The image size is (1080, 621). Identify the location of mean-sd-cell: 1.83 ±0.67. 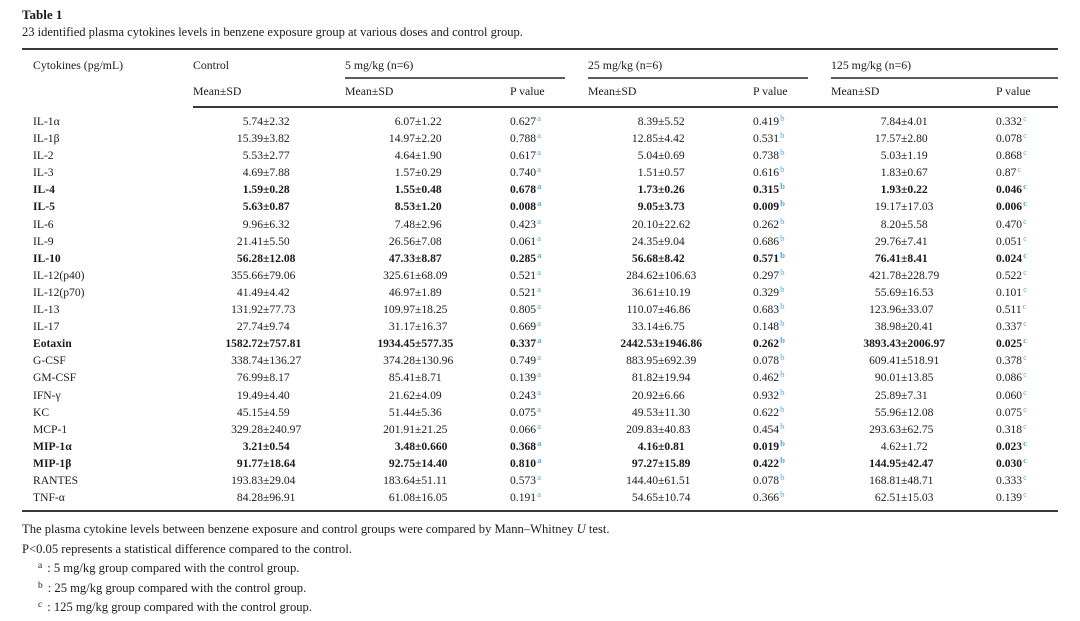
(904, 173).